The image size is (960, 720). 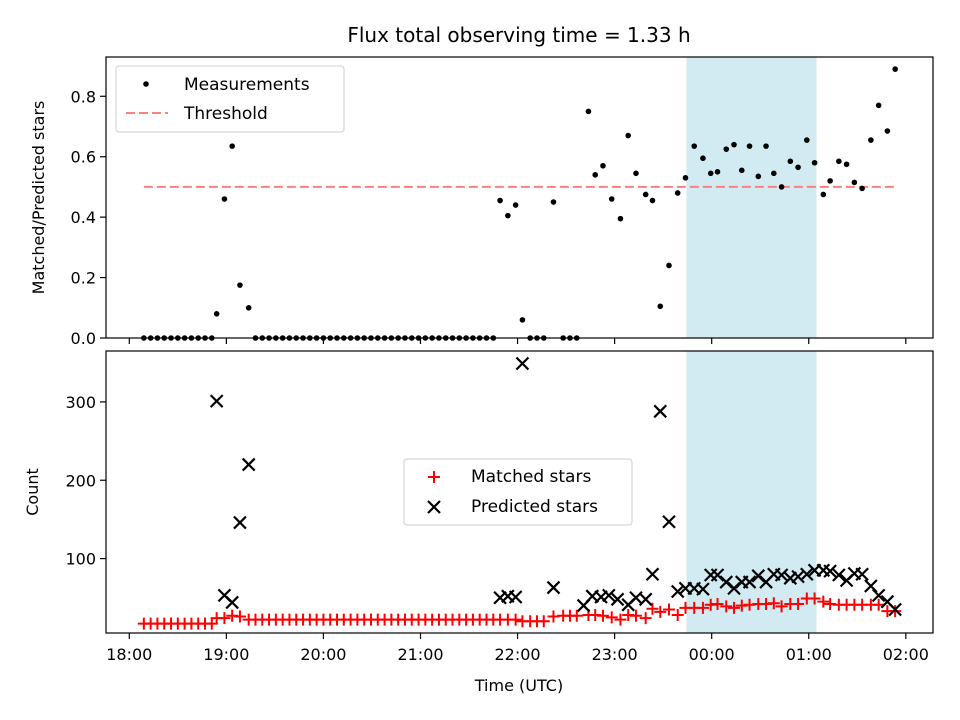 I want to click on y-tick-label: 100, so click(x=80, y=559).